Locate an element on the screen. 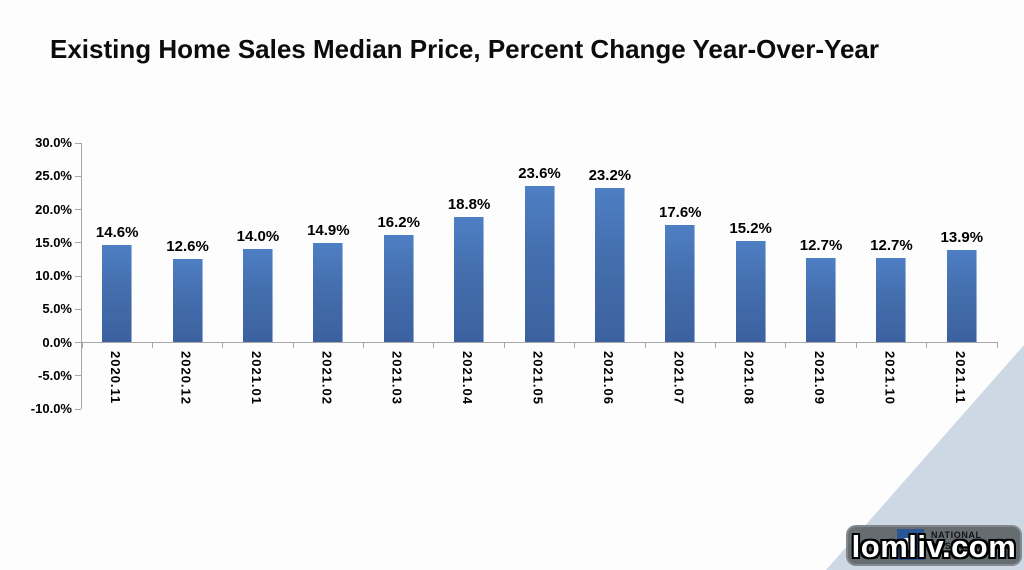 Image resolution: width=1024 pixels, height=570 pixels. y-axis-tick-label: 20.0% is located at coordinates (53, 209).